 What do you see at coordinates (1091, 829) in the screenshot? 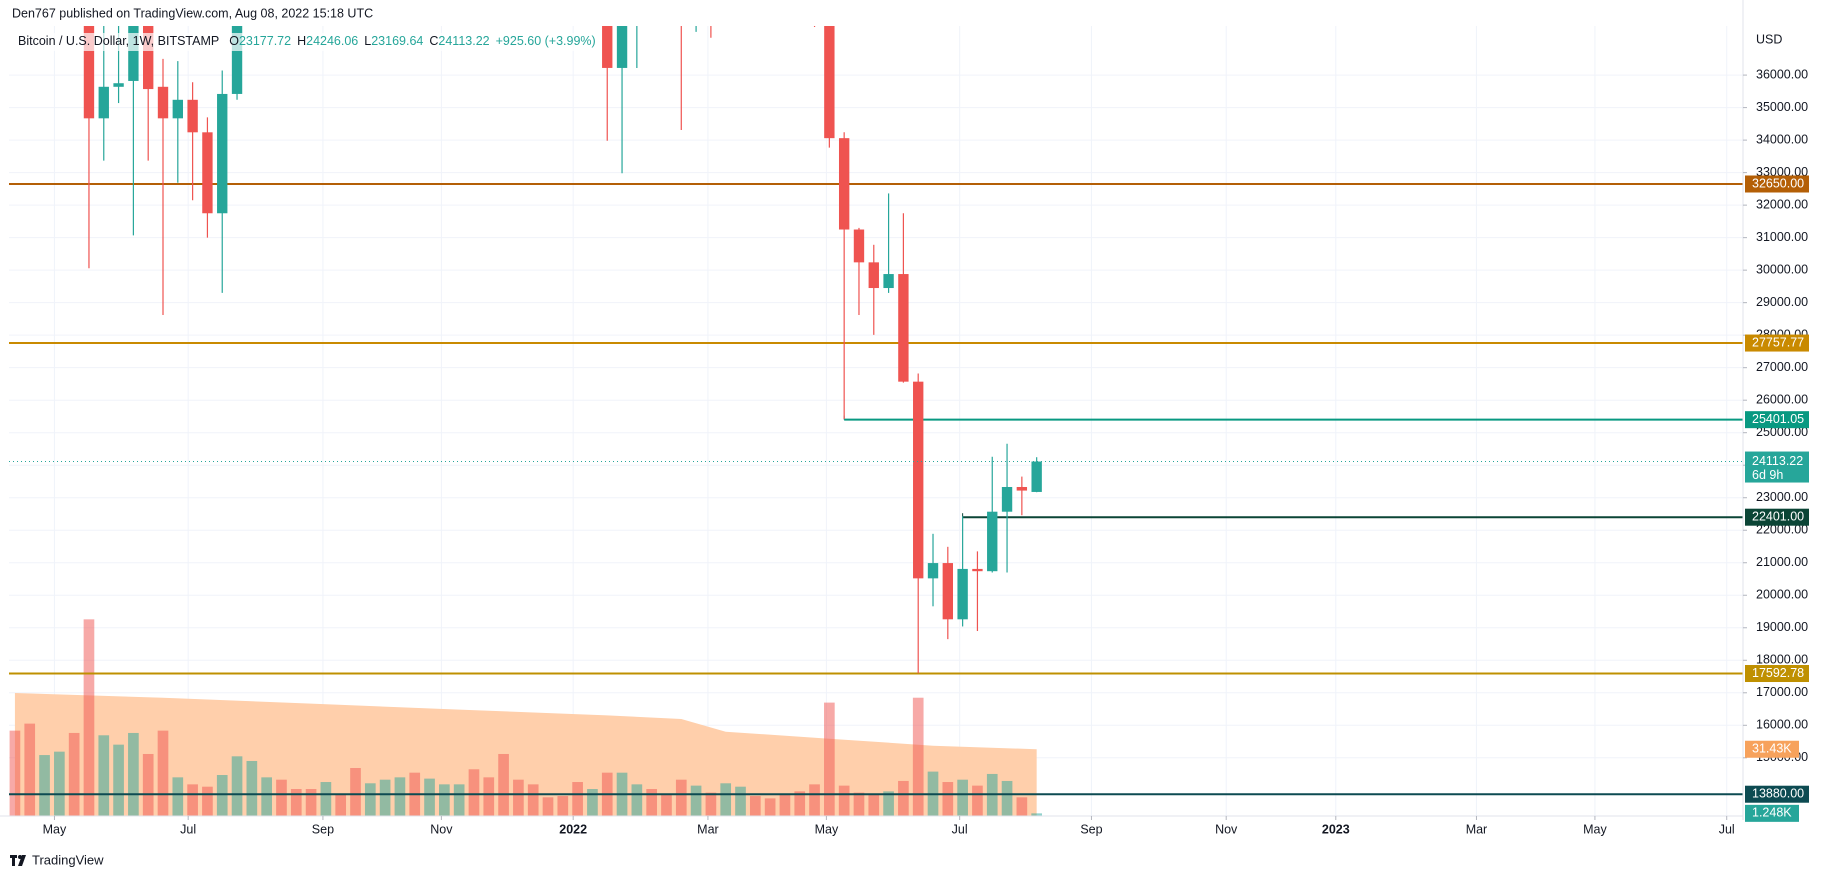
I see `x-tick-label: Sep` at bounding box center [1091, 829].